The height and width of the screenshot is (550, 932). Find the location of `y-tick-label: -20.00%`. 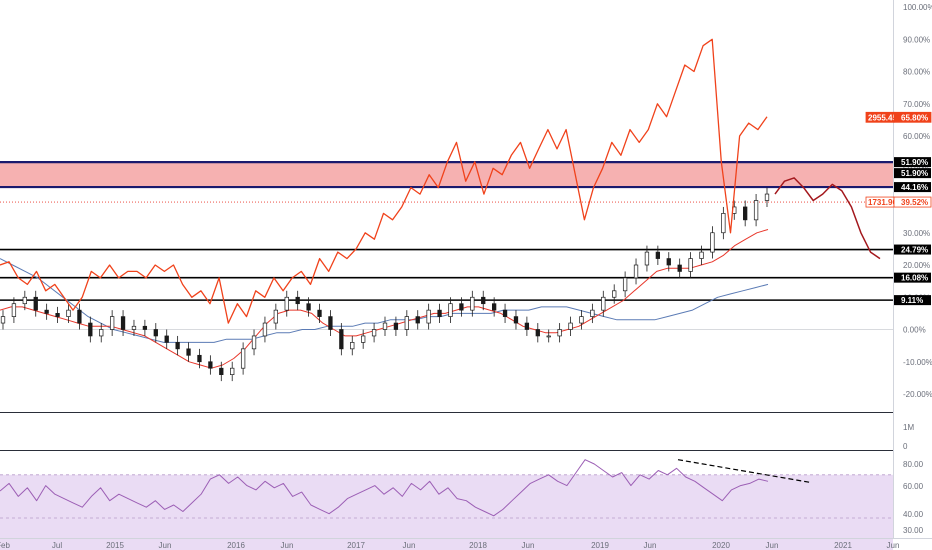

y-tick-label: -20.00% is located at coordinates (917, 394).